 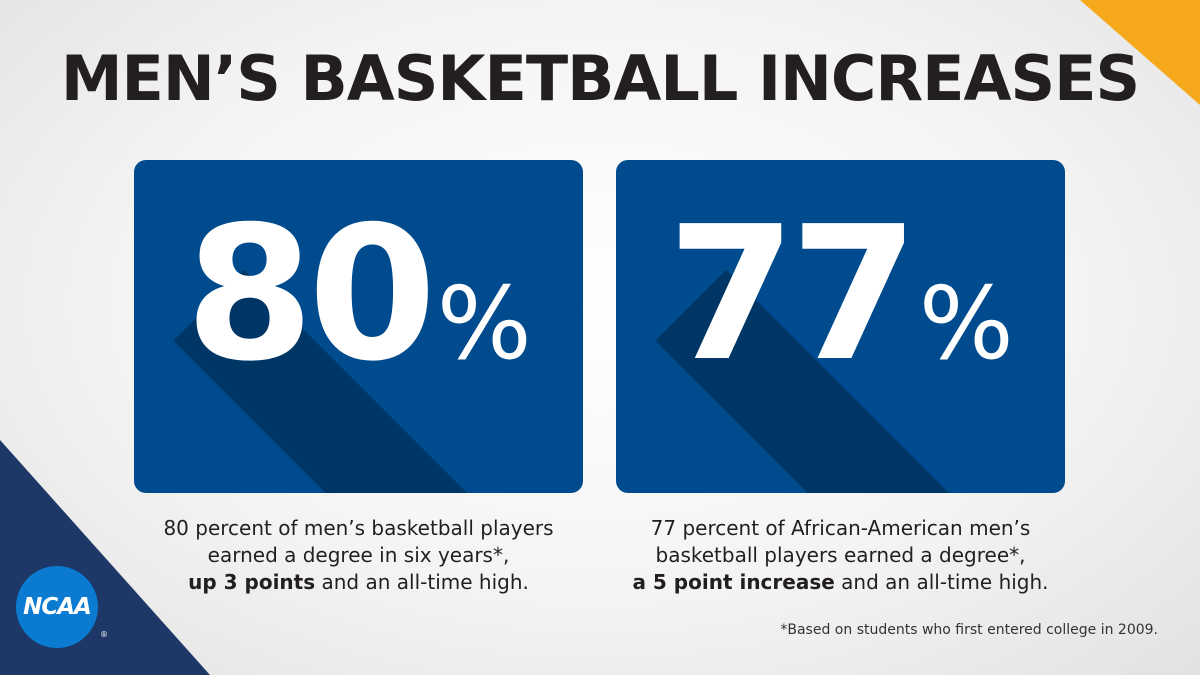 I want to click on page-title: MEN’S BASKETBALL INCREASES, so click(x=600, y=78).